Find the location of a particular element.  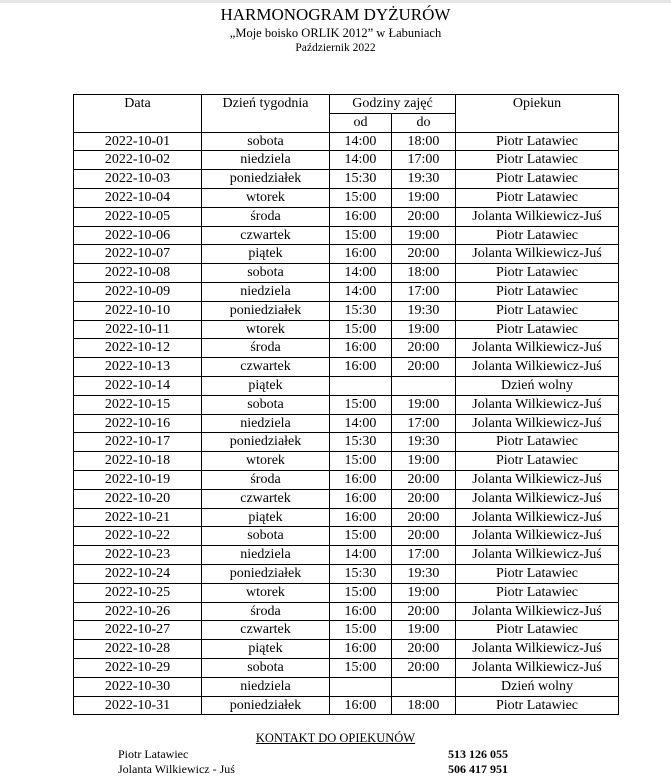

document-subtitle: „Moje boisko ORLIK 2012” w Łabuniach is located at coordinates (335, 33).